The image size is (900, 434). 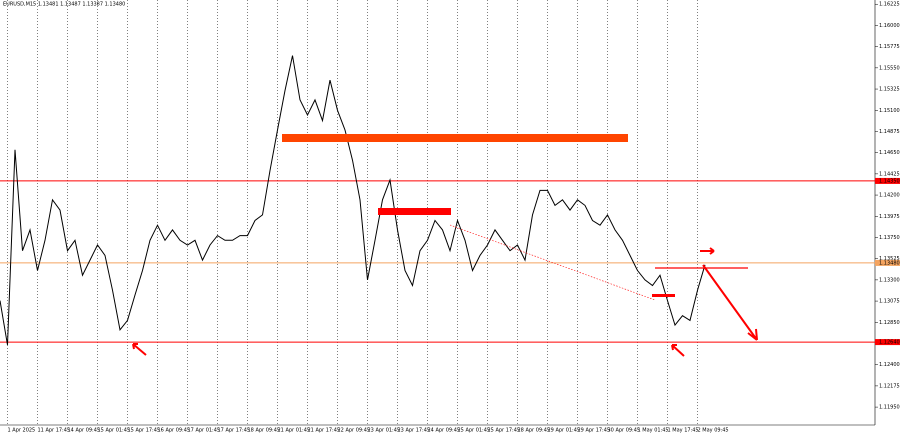 I want to click on x-tick-label: 24 Apr 09:45, so click(x=444, y=431).